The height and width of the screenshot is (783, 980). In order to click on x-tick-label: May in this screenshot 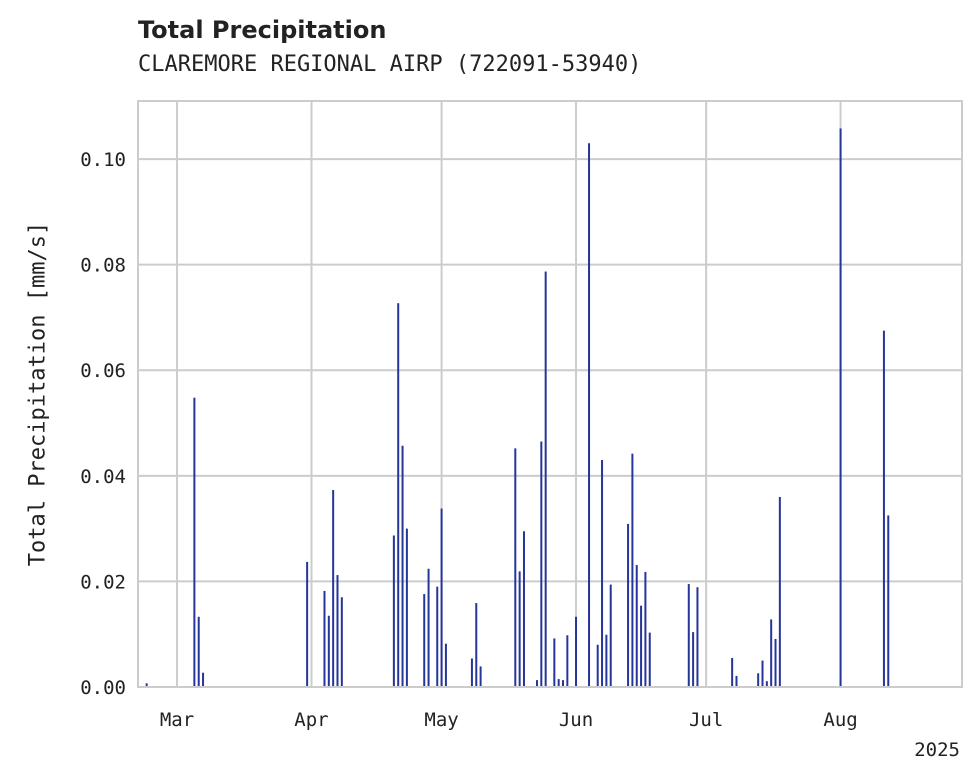, I will do `click(441, 720)`.